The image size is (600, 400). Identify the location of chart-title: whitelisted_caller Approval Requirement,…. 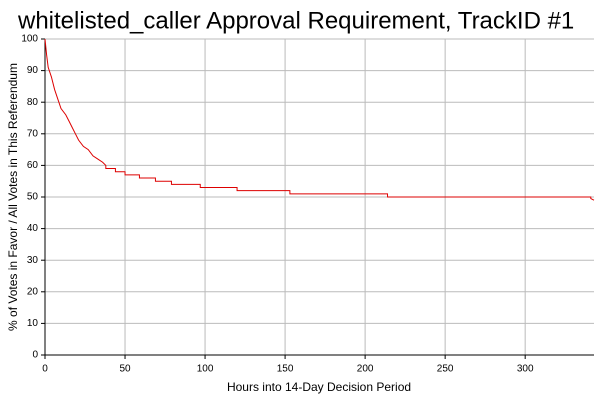
(295, 20).